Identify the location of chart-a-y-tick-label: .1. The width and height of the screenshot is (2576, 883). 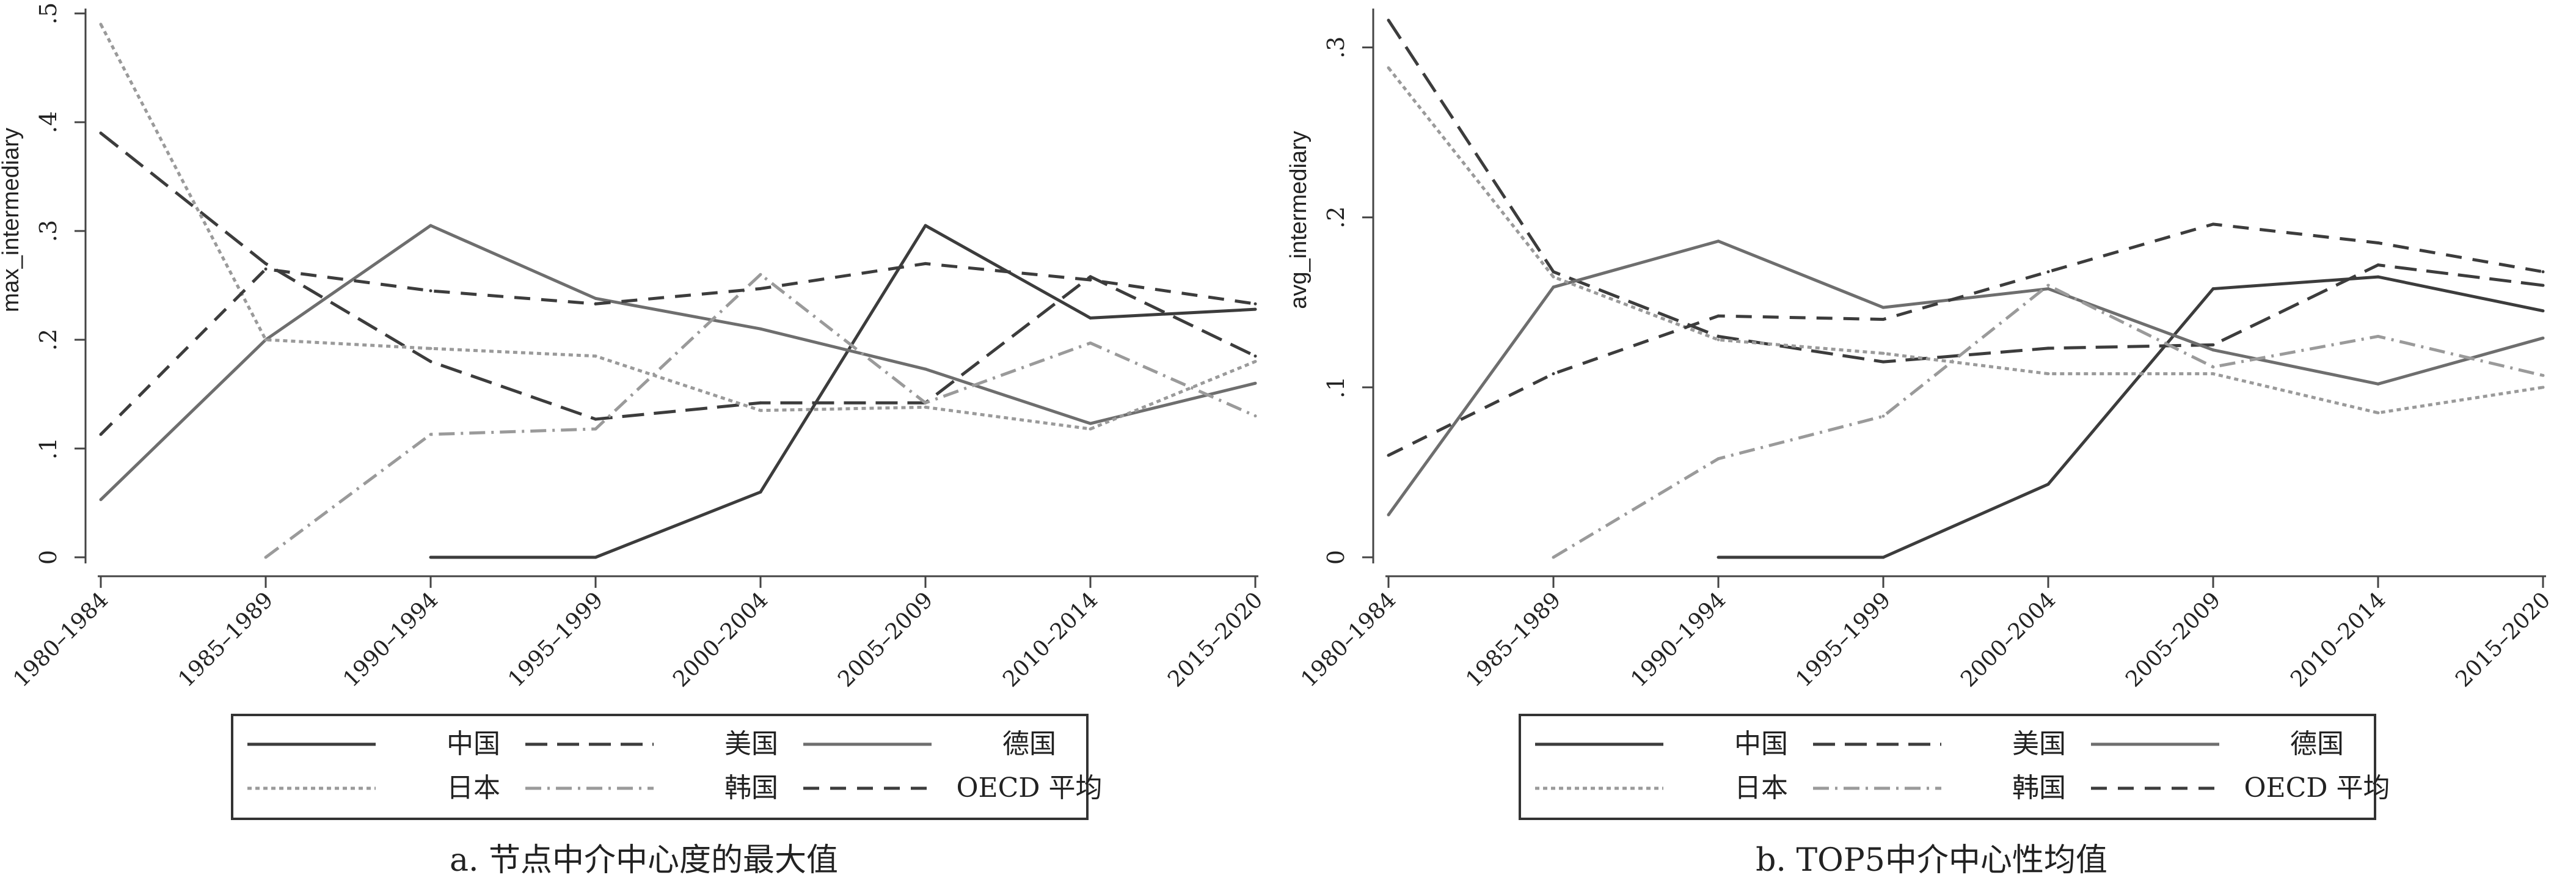
(48, 449).